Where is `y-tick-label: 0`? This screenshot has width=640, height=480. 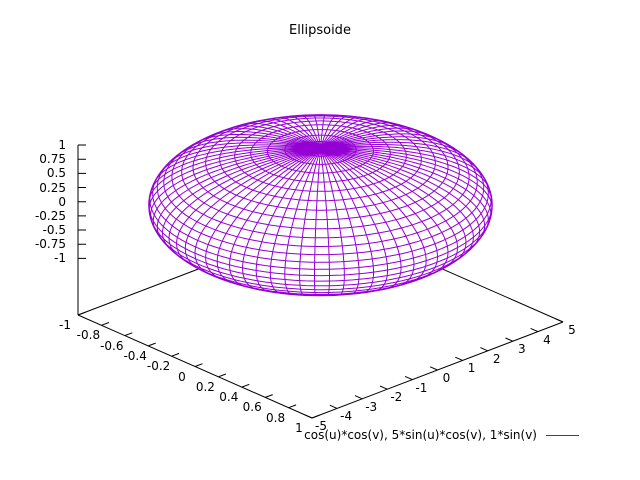
y-tick-label: 0 is located at coordinates (446, 378).